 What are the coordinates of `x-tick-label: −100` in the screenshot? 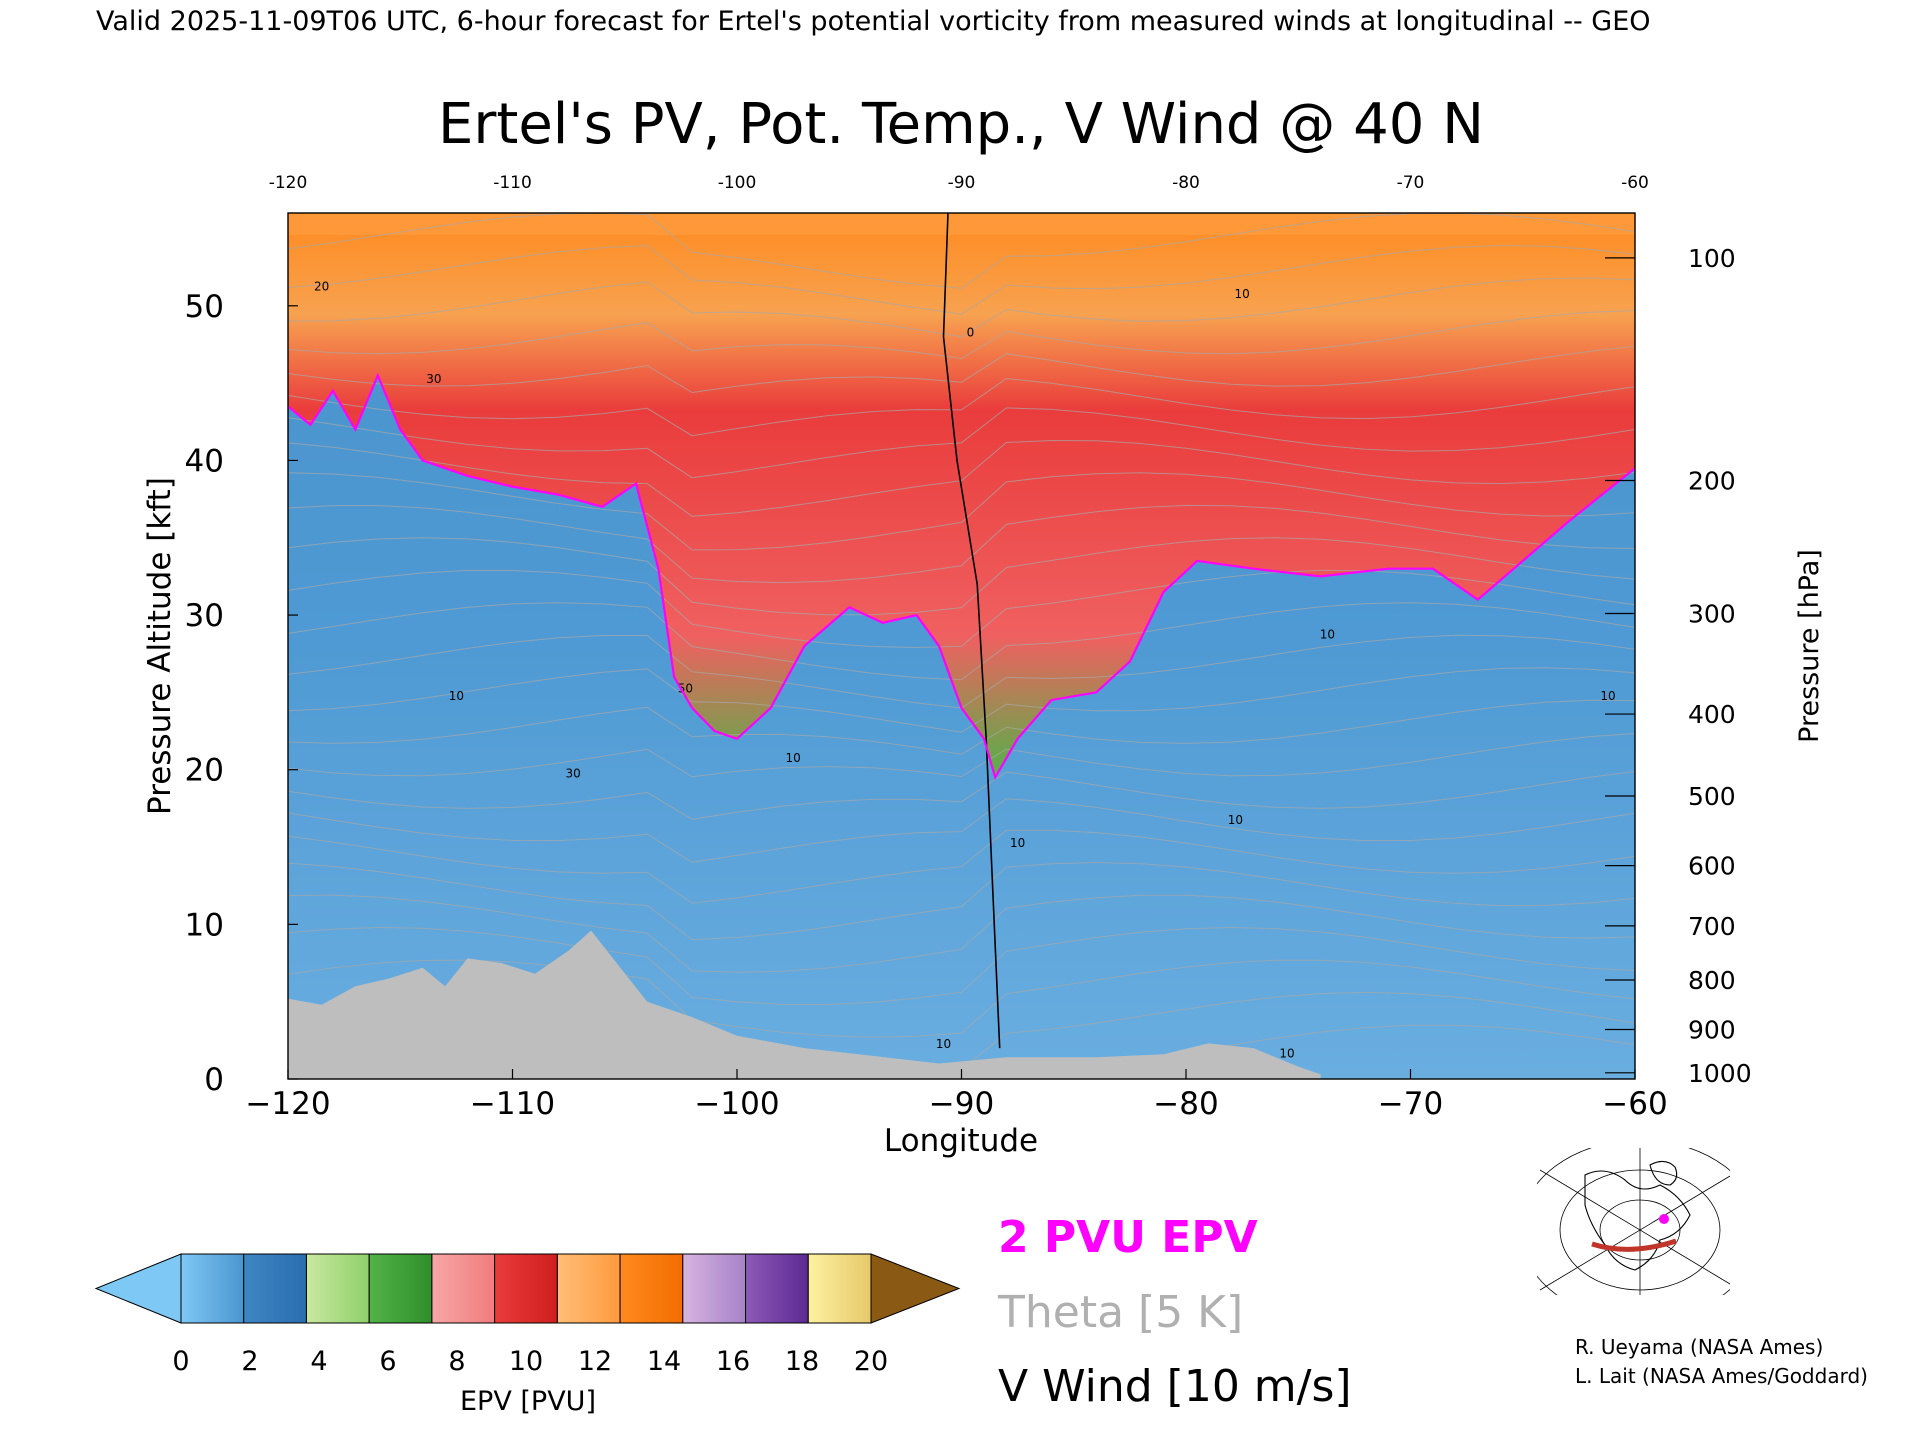 It's located at (736, 1104).